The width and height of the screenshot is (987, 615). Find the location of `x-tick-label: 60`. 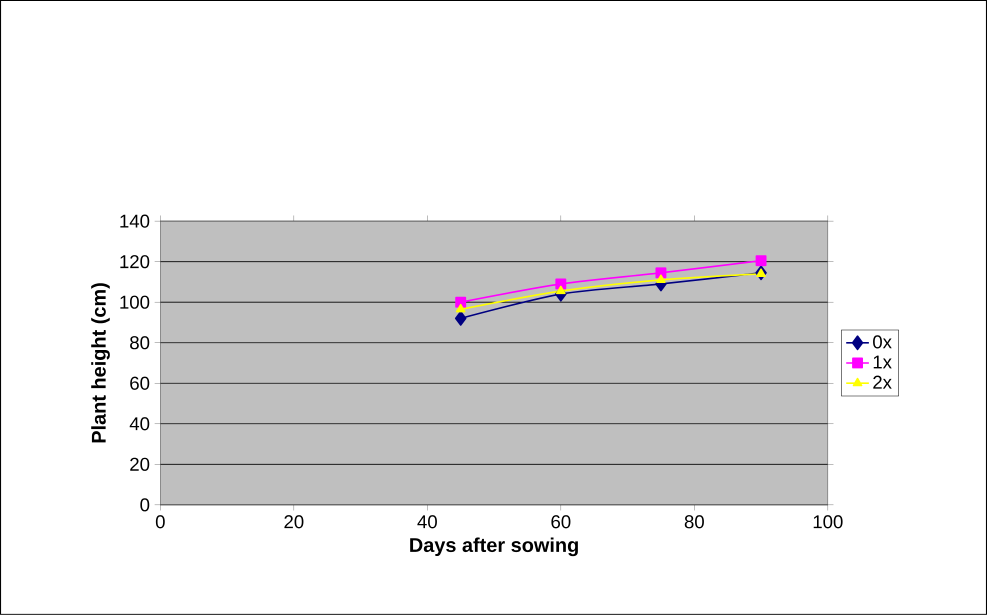

x-tick-label: 60 is located at coordinates (560, 521).